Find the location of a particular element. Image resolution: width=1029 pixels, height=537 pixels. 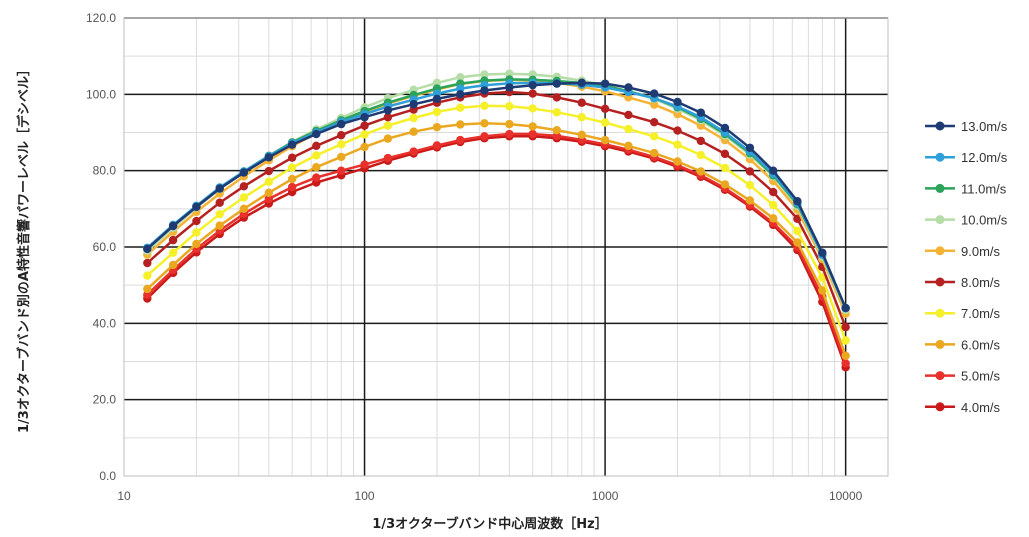

legend-marker is located at coordinates (940, 157).